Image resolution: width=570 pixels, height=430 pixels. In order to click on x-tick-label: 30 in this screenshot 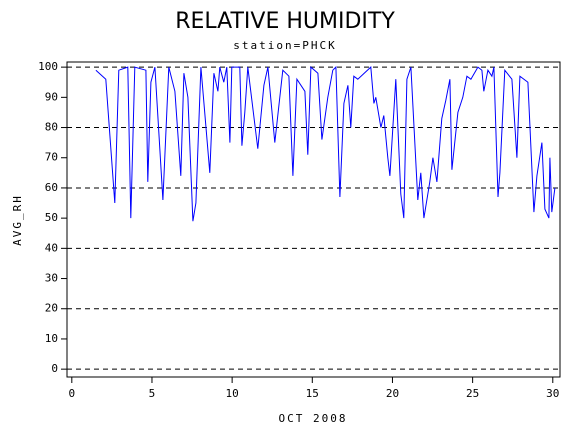, I will do `click(552, 393)`.